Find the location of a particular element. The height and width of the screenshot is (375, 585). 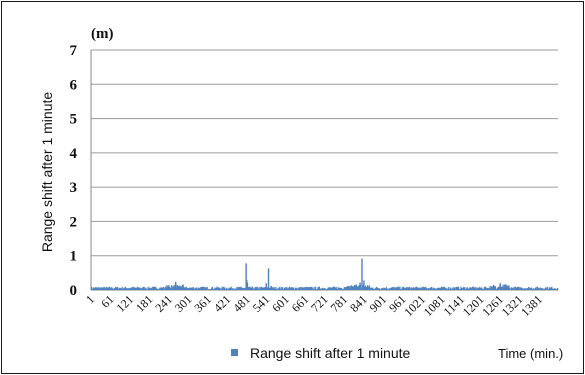

y-tick-label: 0 is located at coordinates (74, 291).